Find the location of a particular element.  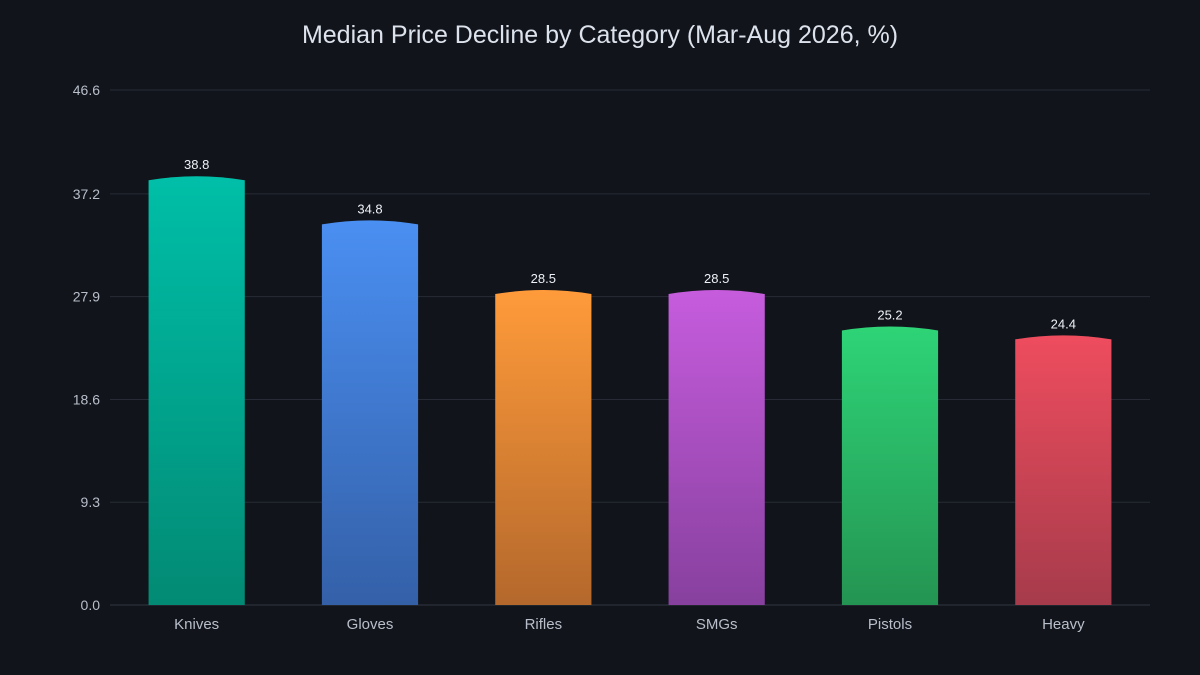

x-tick-label: Heavy is located at coordinates (1063, 624).